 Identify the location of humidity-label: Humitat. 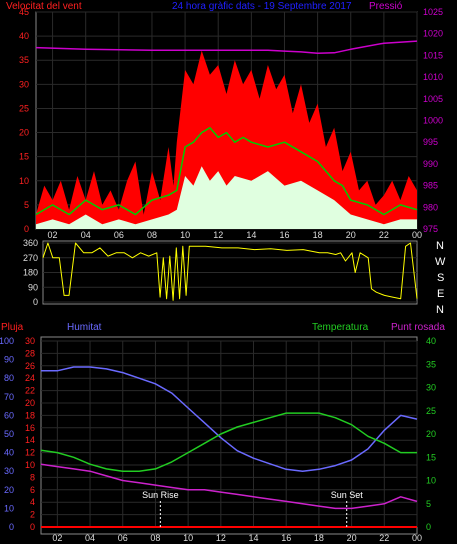
(84, 327).